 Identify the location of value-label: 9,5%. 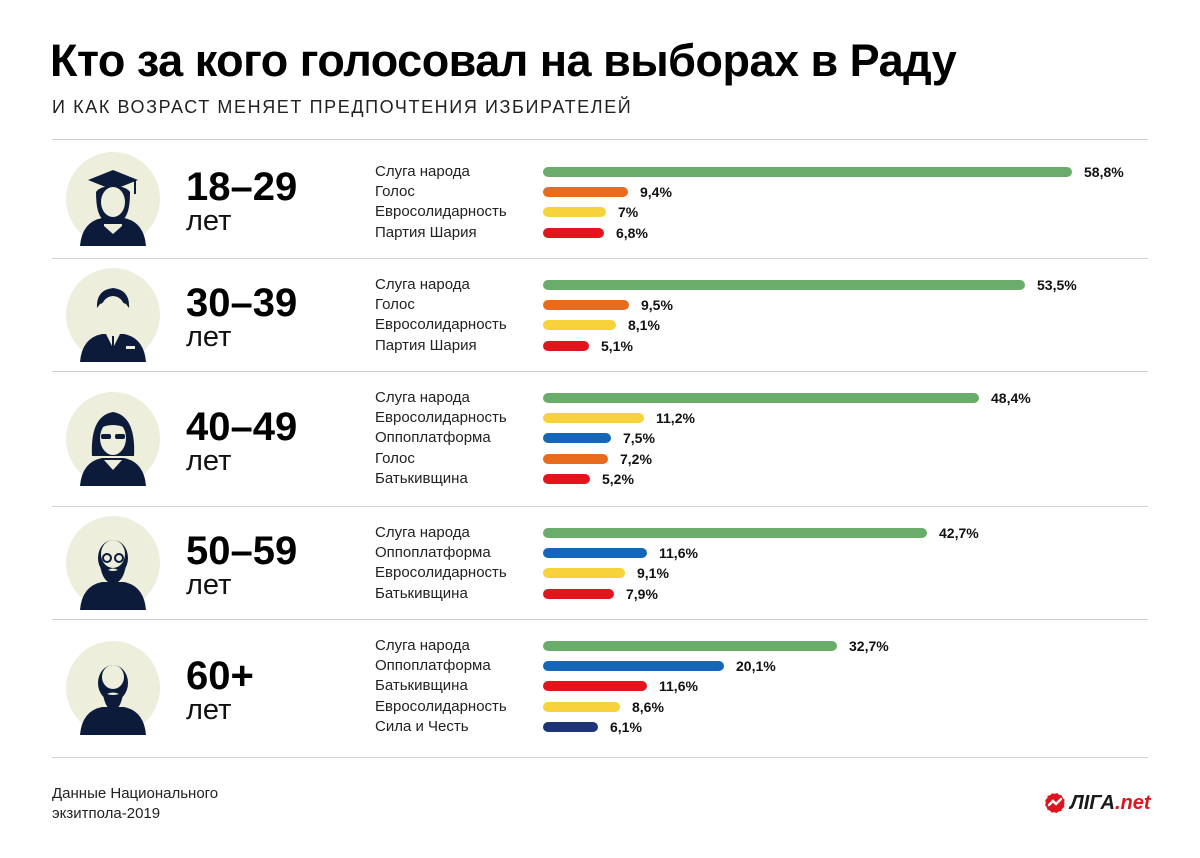
(657, 305).